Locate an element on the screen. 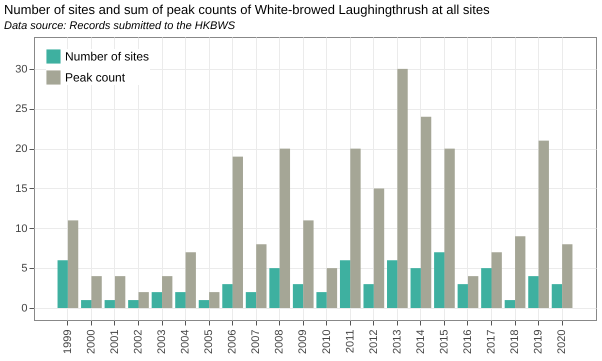  y-tick-label: 25 is located at coordinates (21, 109).